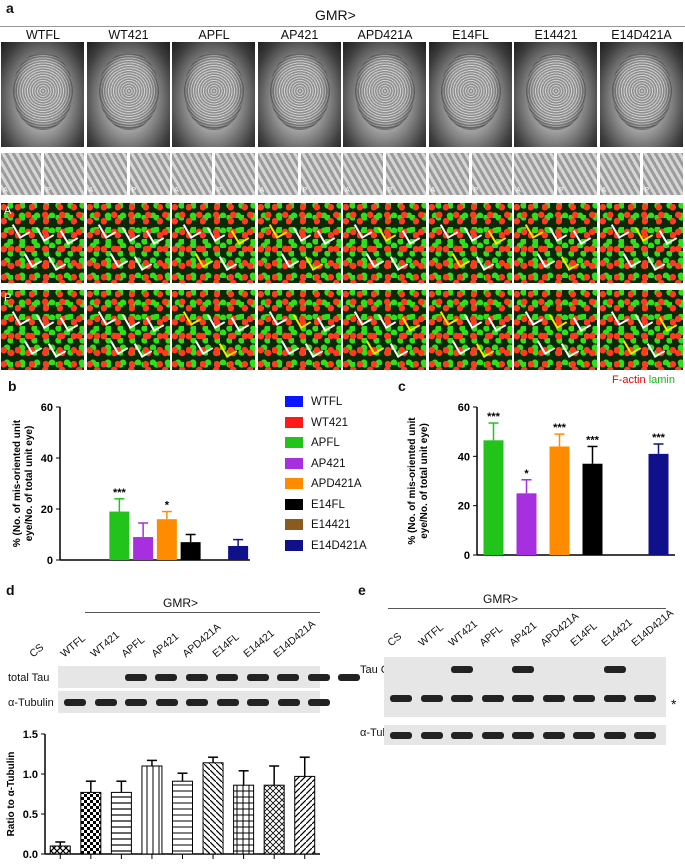 The width and height of the screenshot is (685, 866). I want to click on legend-item: WTFL, so click(313, 402).